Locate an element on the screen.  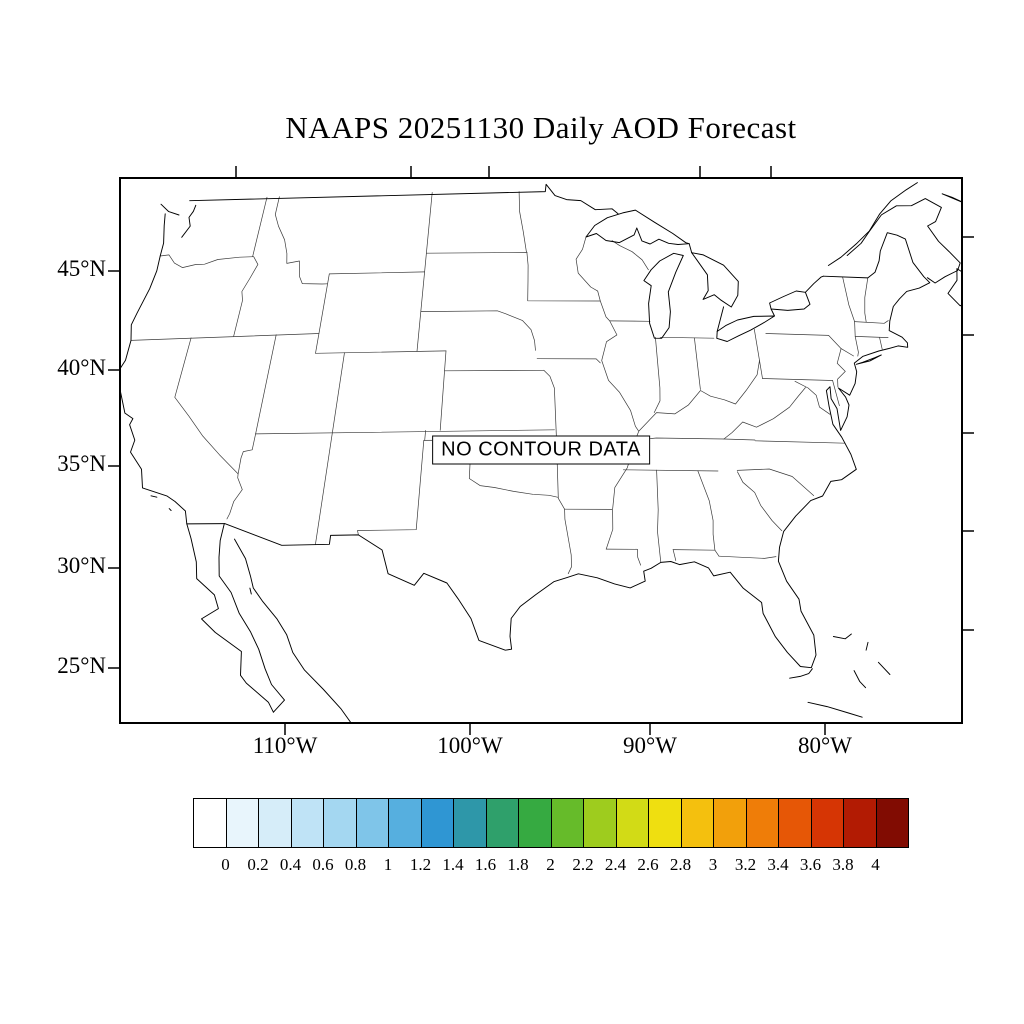
colorbar-tick-label: 0.6 is located at coordinates (323, 864).